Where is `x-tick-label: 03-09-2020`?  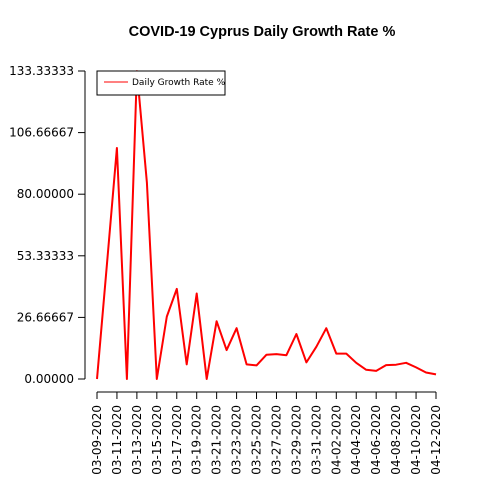 x-tick-label: 03-09-2020 is located at coordinates (97, 440).